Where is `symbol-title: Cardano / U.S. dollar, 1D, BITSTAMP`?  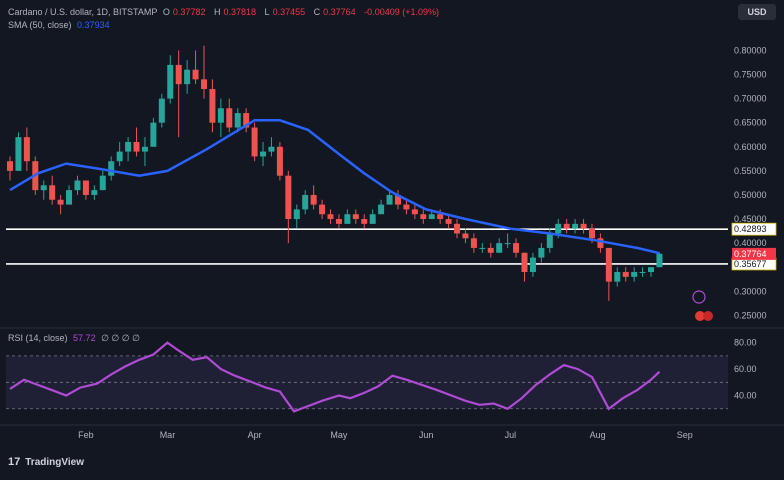 symbol-title: Cardano / U.S. dollar, 1D, BITSTAMP is located at coordinates (83, 12).